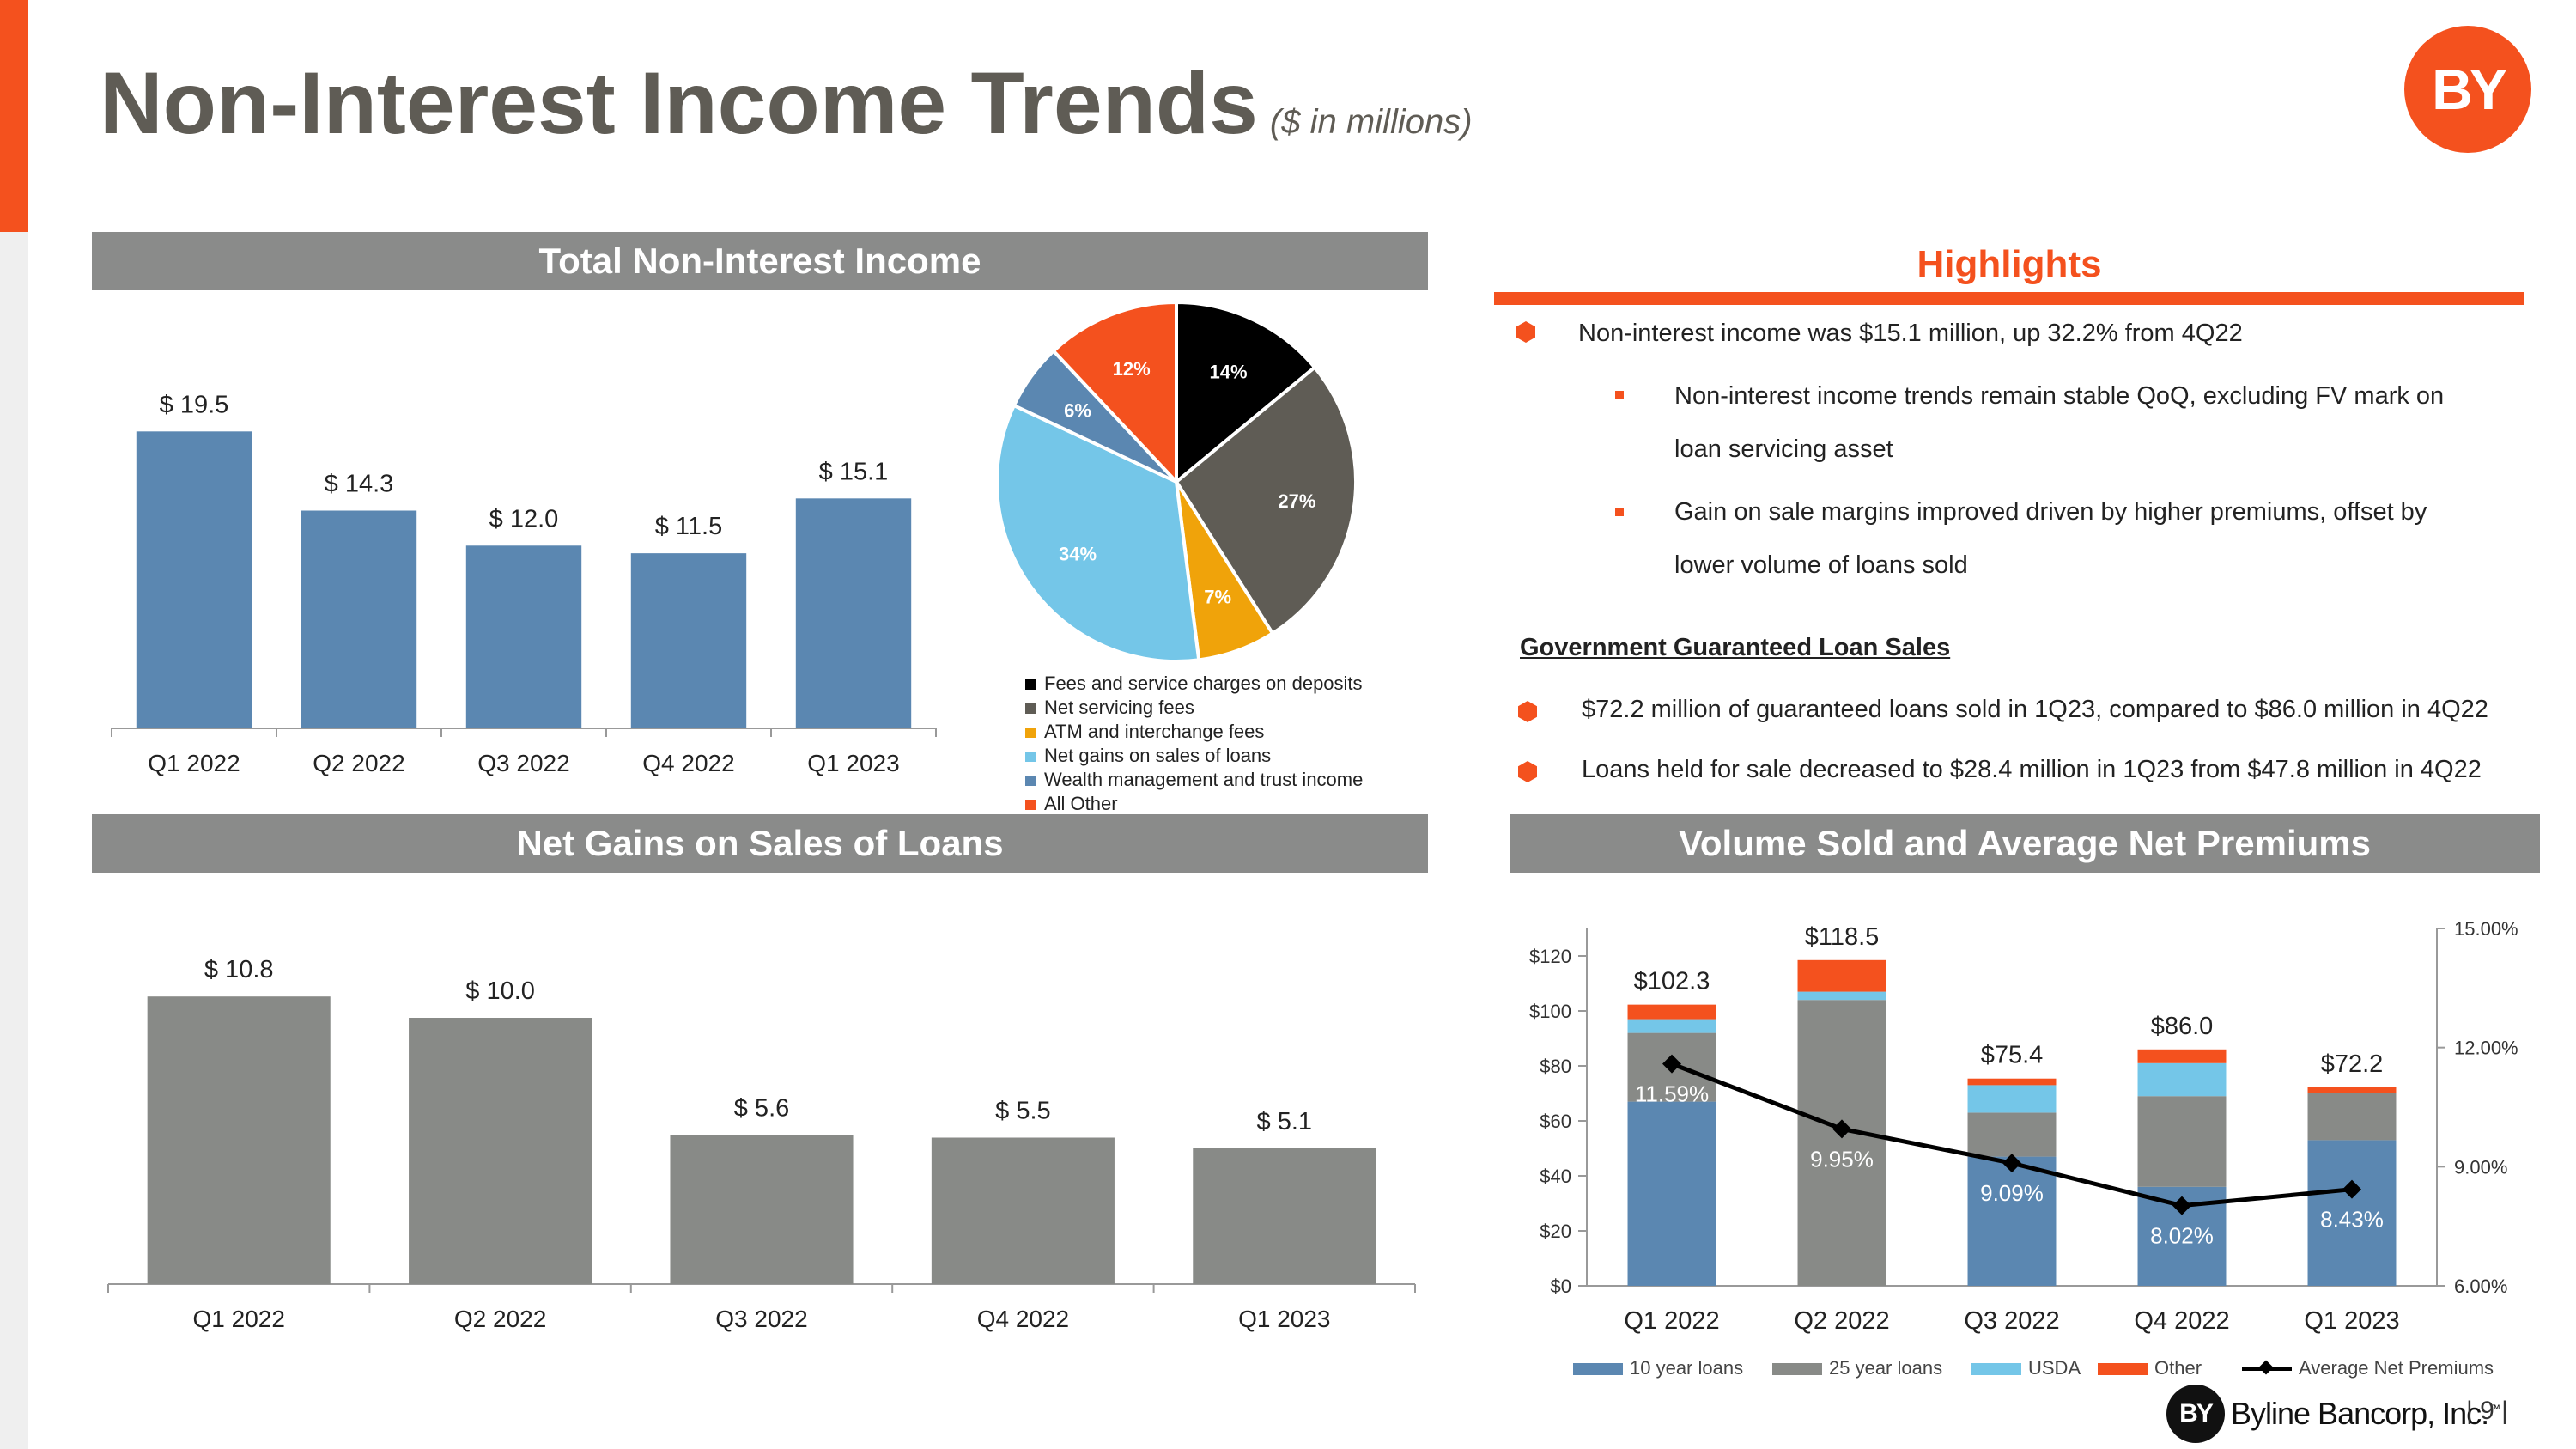 This screenshot has height=1449, width=2576. Describe the element at coordinates (1204, 779) in the screenshot. I see `legend-label: Wealth management and trust income` at that location.